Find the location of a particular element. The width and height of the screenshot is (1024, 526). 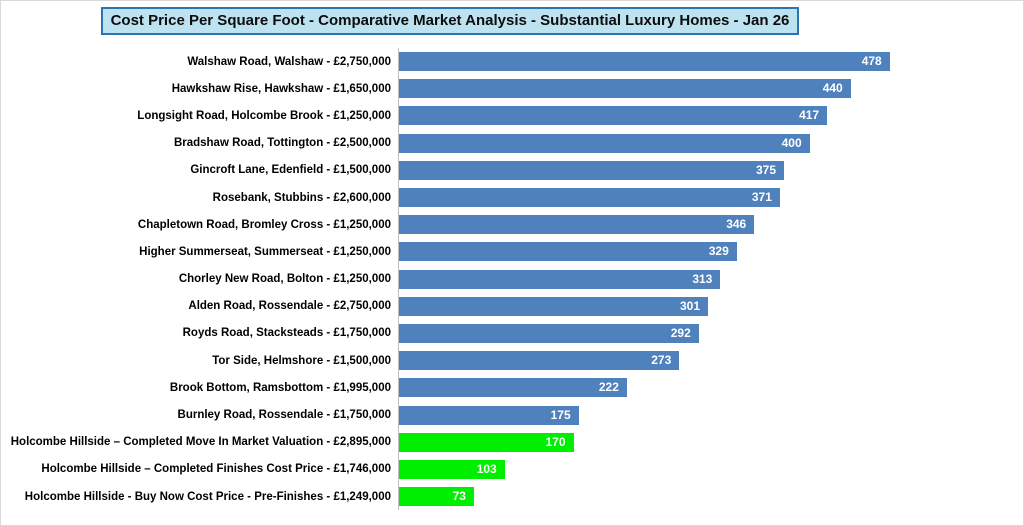

value-label: 222 is located at coordinates (608, 387).